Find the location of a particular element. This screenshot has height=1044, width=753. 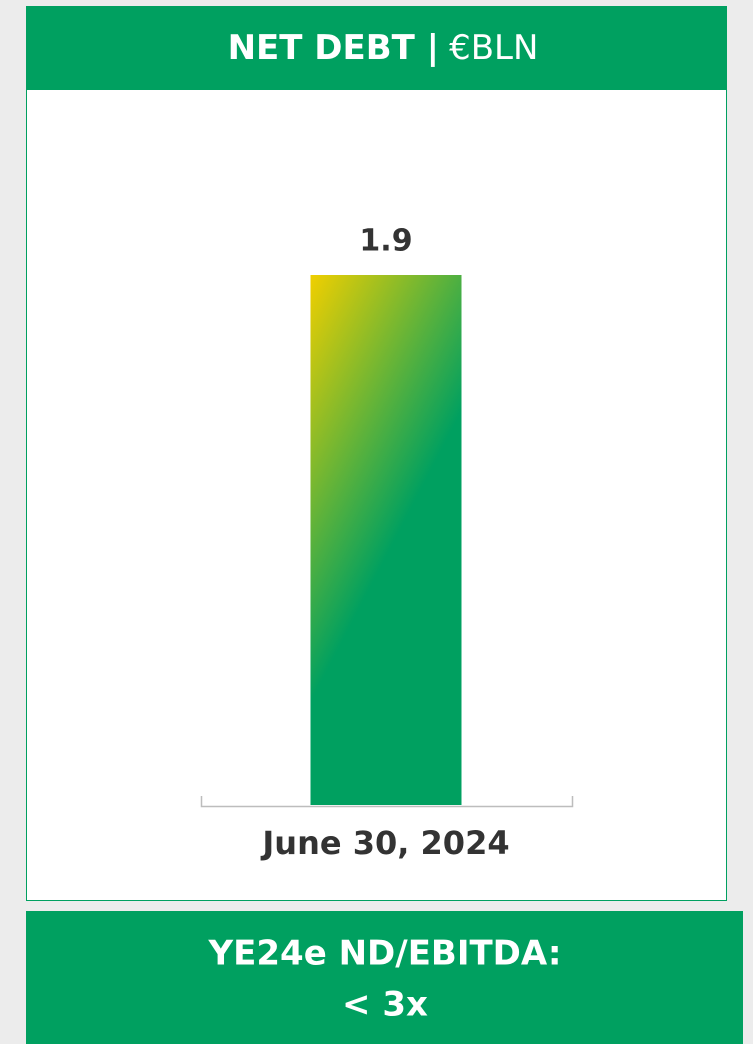

title-main: NET DEBT | is located at coordinates (334, 48).